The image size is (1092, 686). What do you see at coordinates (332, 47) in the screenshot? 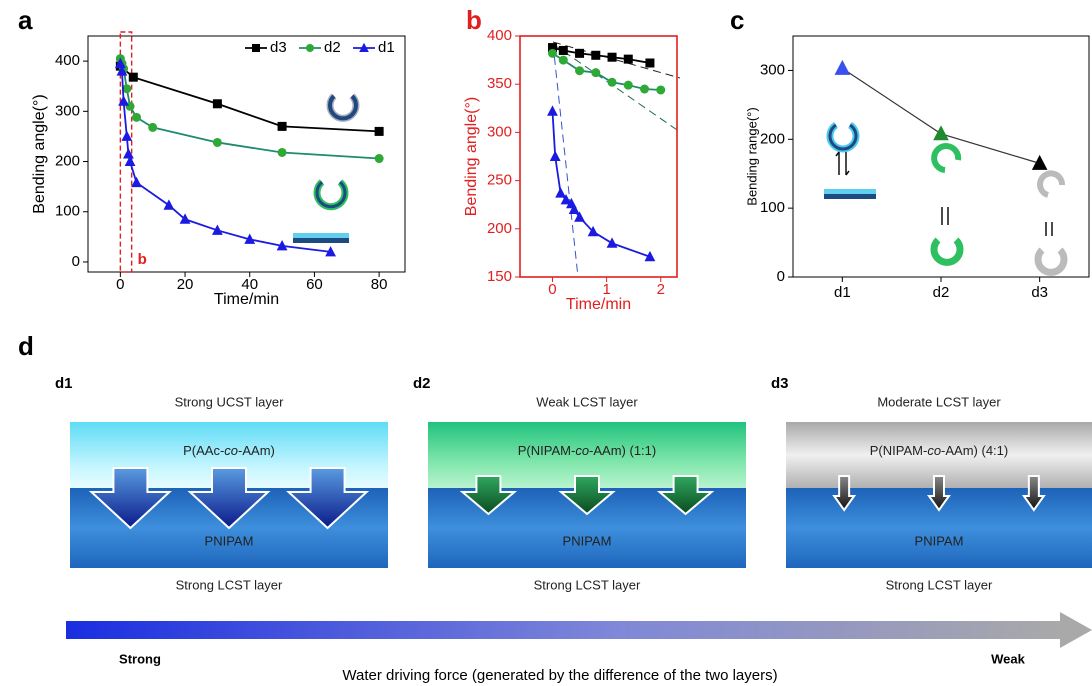
I see `legend-label: d2` at bounding box center [332, 47].